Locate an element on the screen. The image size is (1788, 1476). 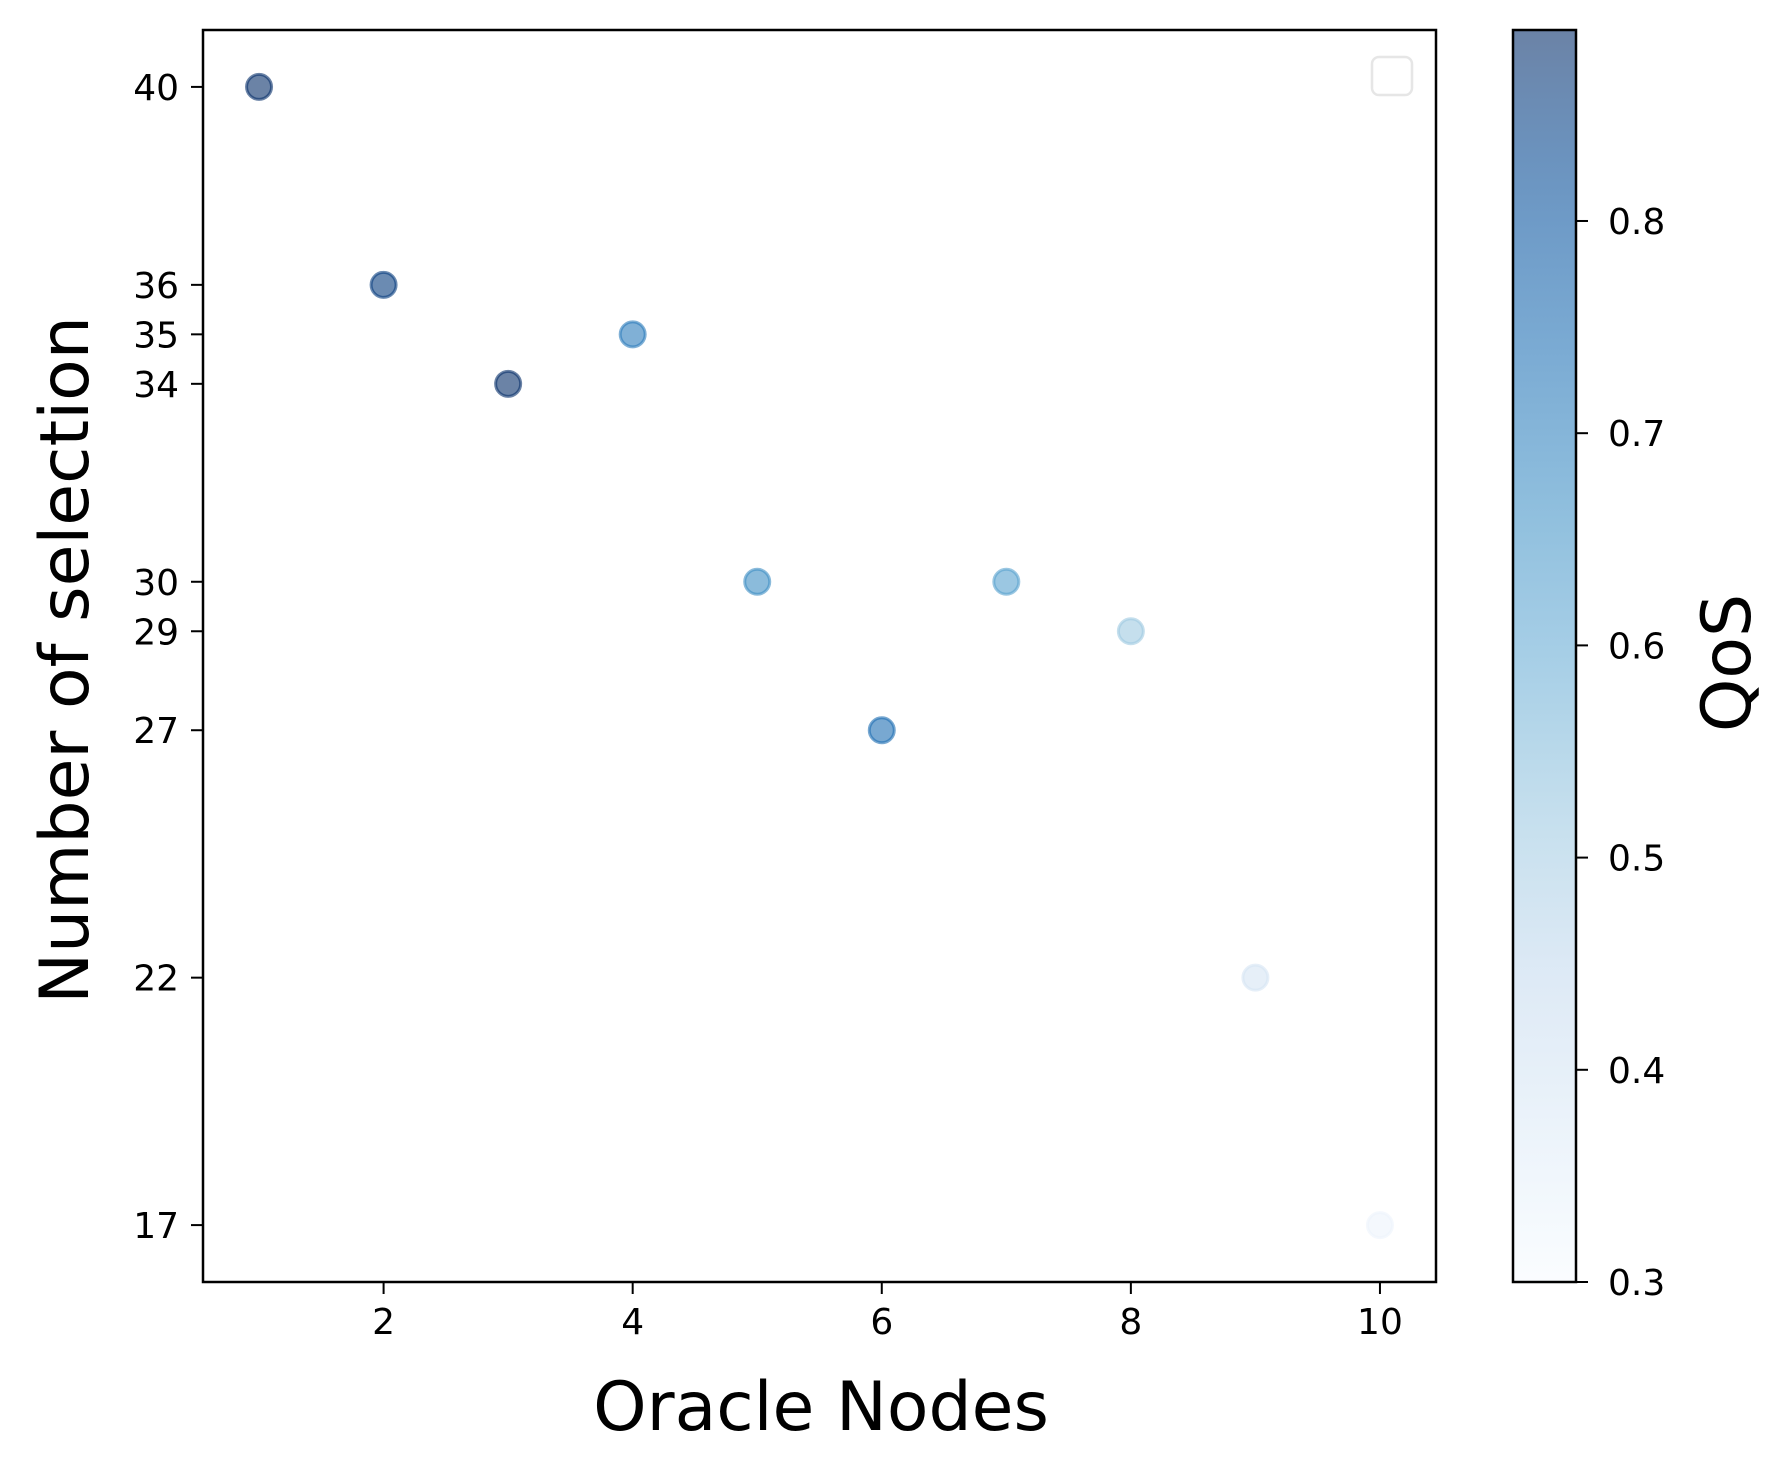
legend-box is located at coordinates (1392, 76).